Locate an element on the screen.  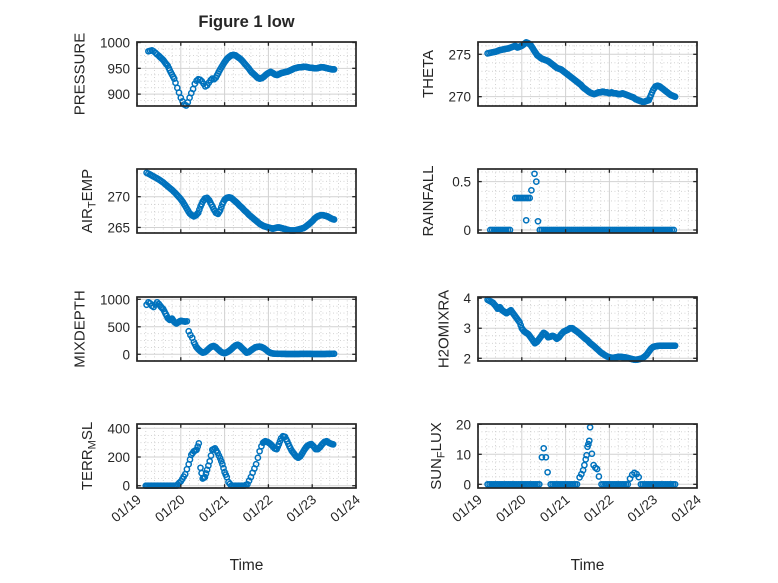
y-tick-label: 275 is located at coordinates (459, 54).